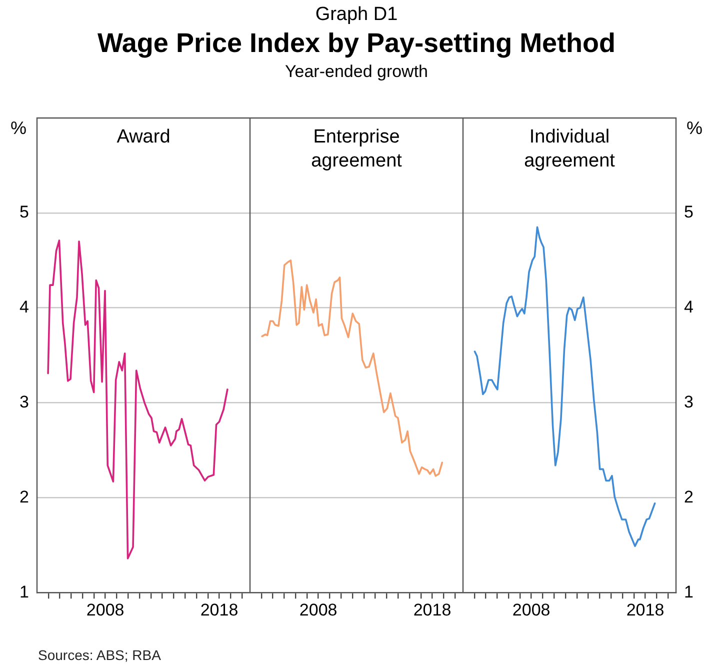 The width and height of the screenshot is (713, 668). What do you see at coordinates (24, 496) in the screenshot?
I see `y-tick-label: 2` at bounding box center [24, 496].